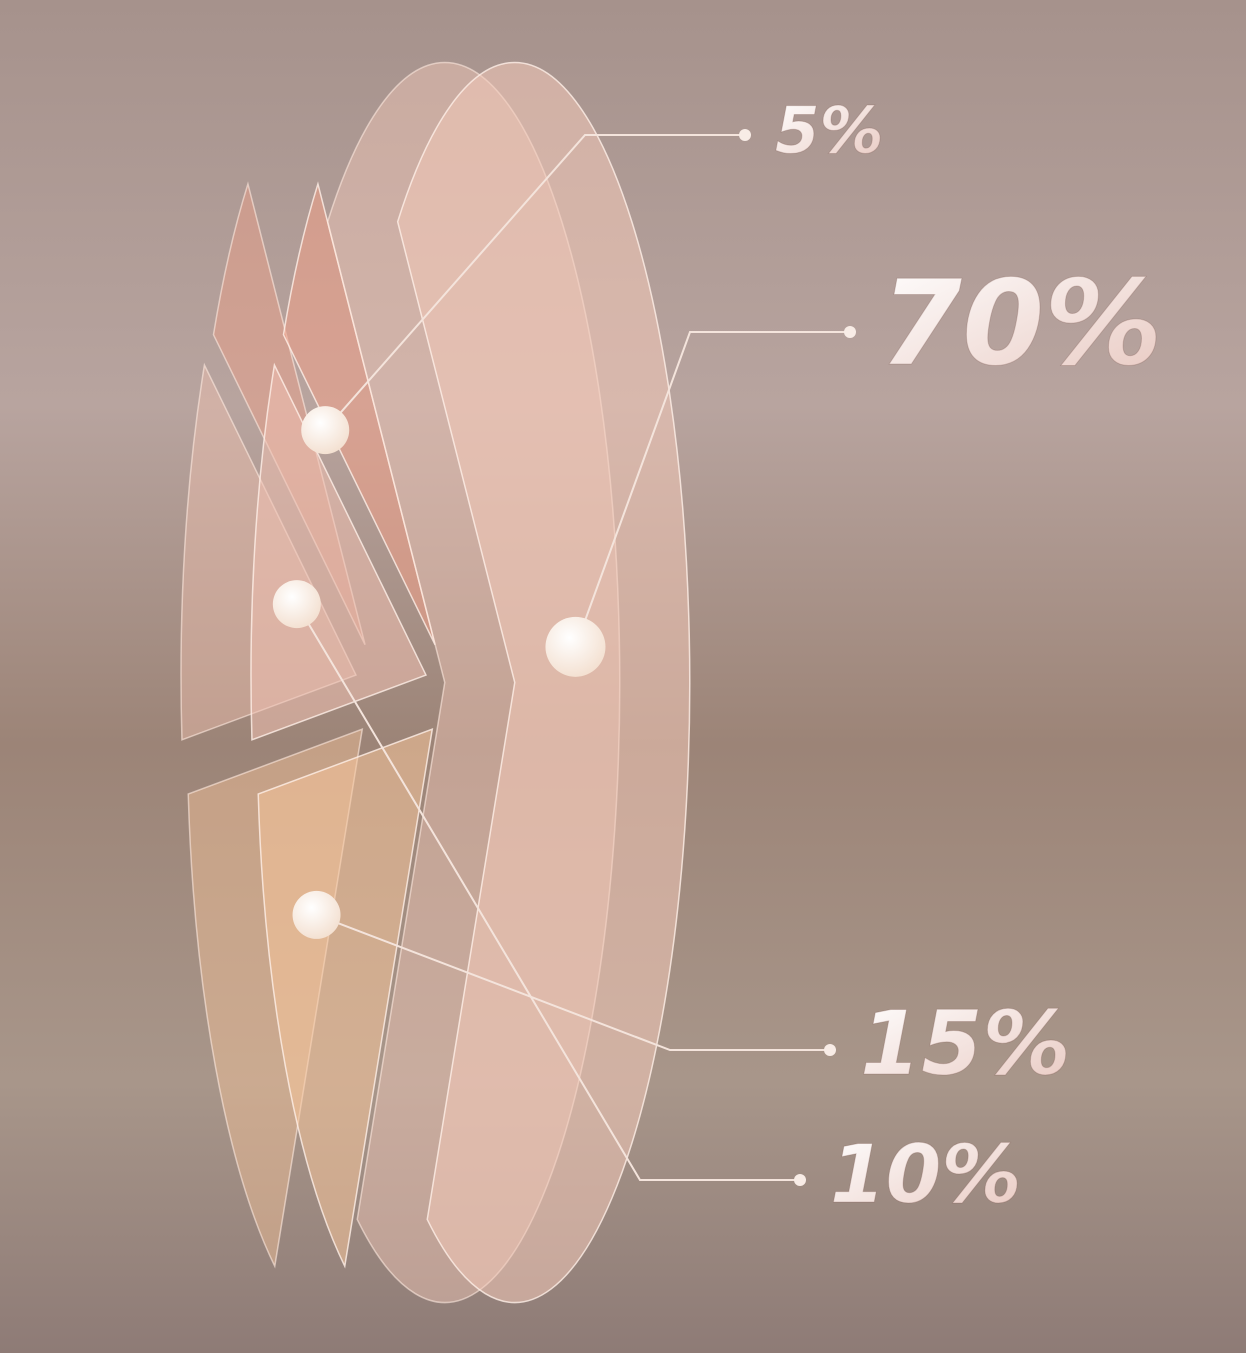 The image size is (1246, 1353). Describe the element at coordinates (925, 1174) in the screenshot. I see `value-label: 10%` at that location.